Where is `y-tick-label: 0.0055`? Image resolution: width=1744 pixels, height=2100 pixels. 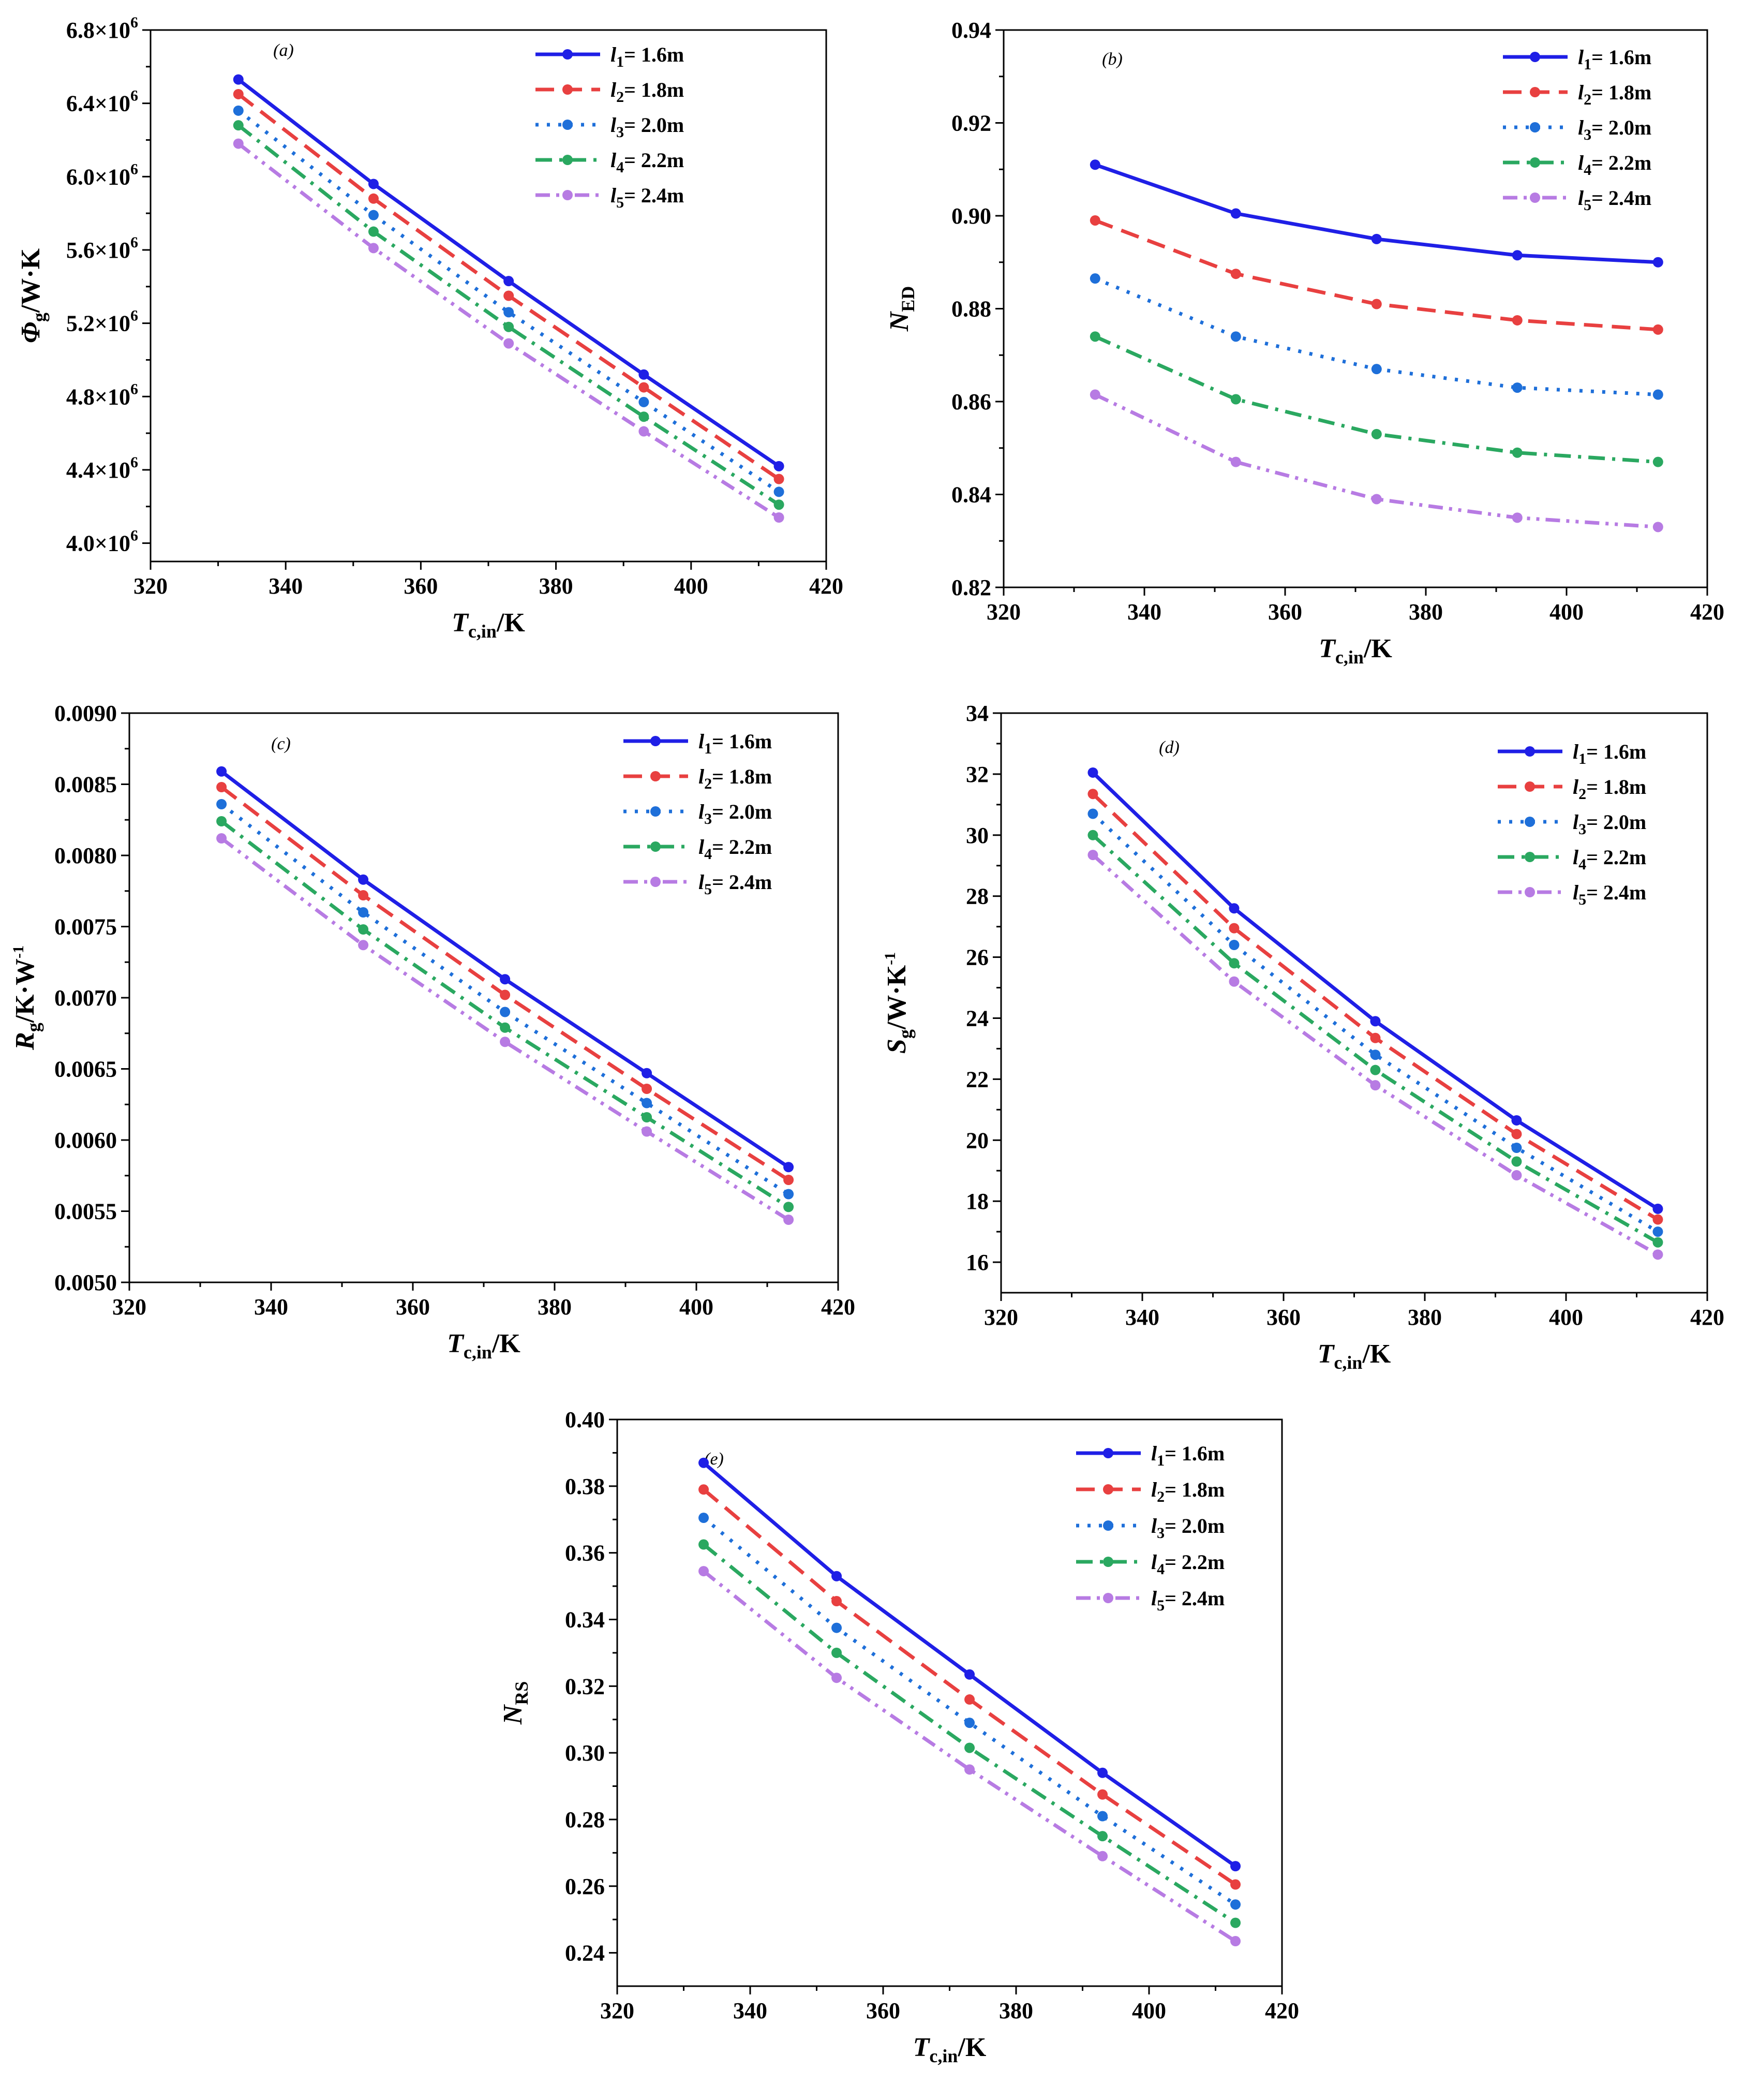
y-tick-label: 0.0055 is located at coordinates (85, 1212).